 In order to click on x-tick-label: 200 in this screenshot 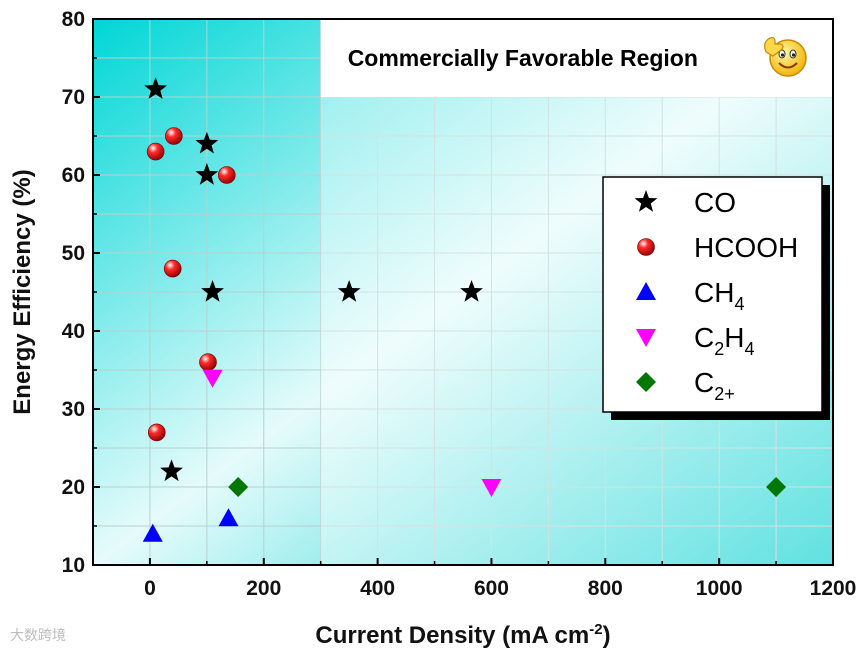, I will do `click(263, 588)`.